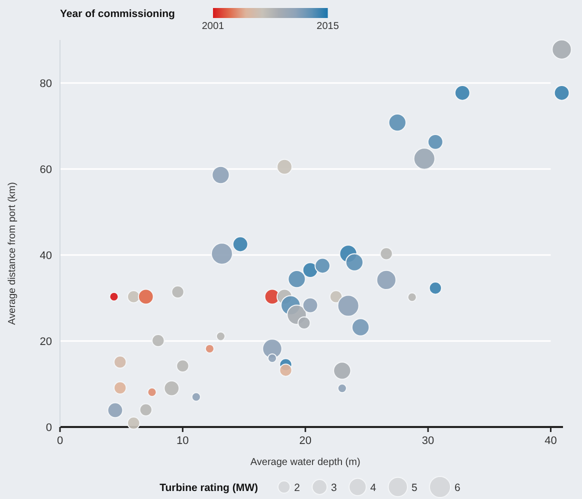 The height and width of the screenshot is (499, 582). Describe the element at coordinates (49, 428) in the screenshot. I see `y-tick-label: 0` at that location.